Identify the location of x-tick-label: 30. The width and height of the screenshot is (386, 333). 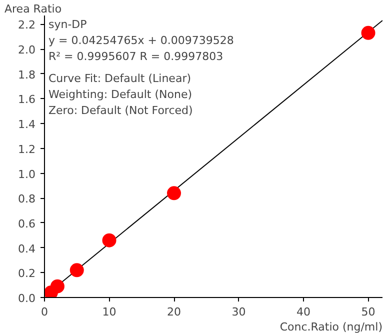
(239, 312).